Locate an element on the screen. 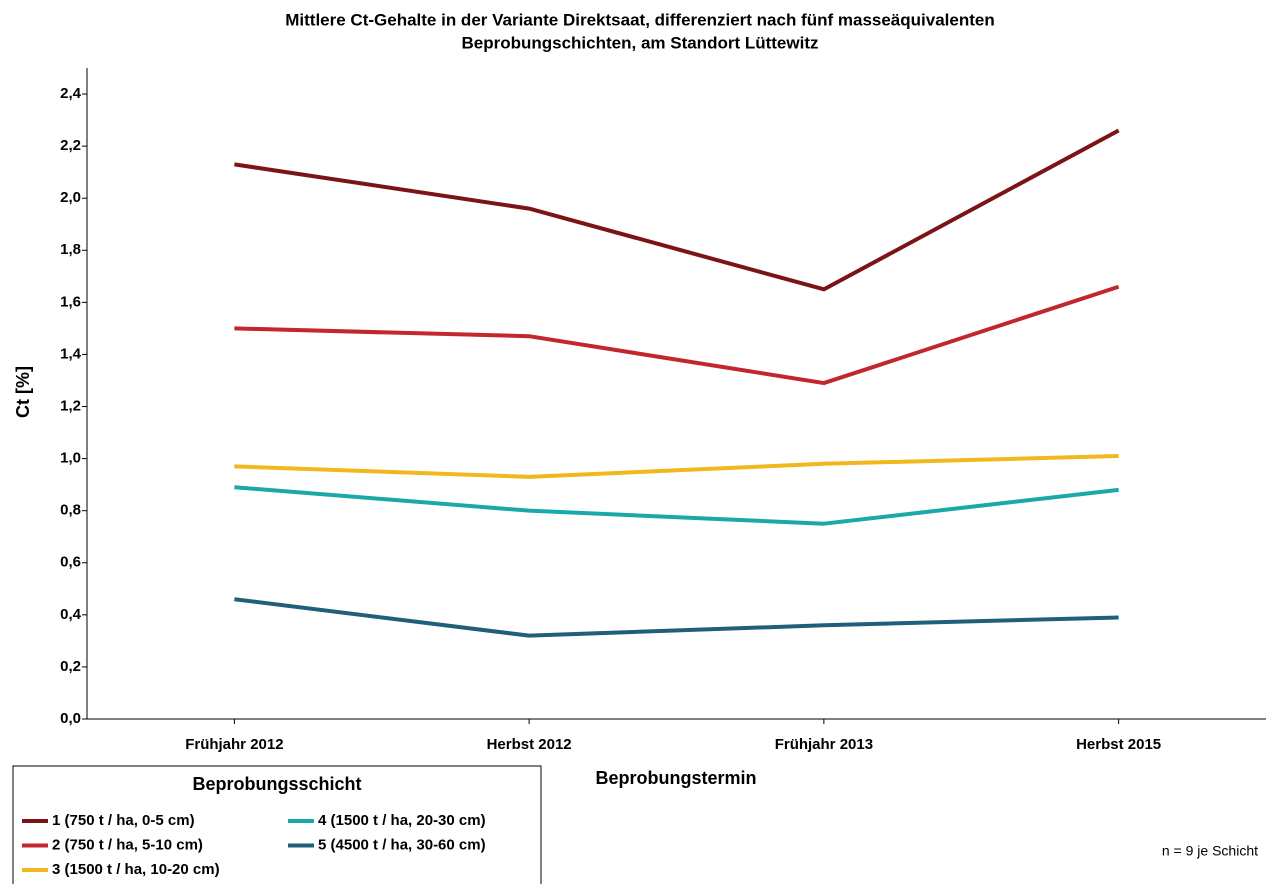 The width and height of the screenshot is (1271, 884). legend-label: 3 (1500 t / ha, 10-20 cm) is located at coordinates (136, 869).